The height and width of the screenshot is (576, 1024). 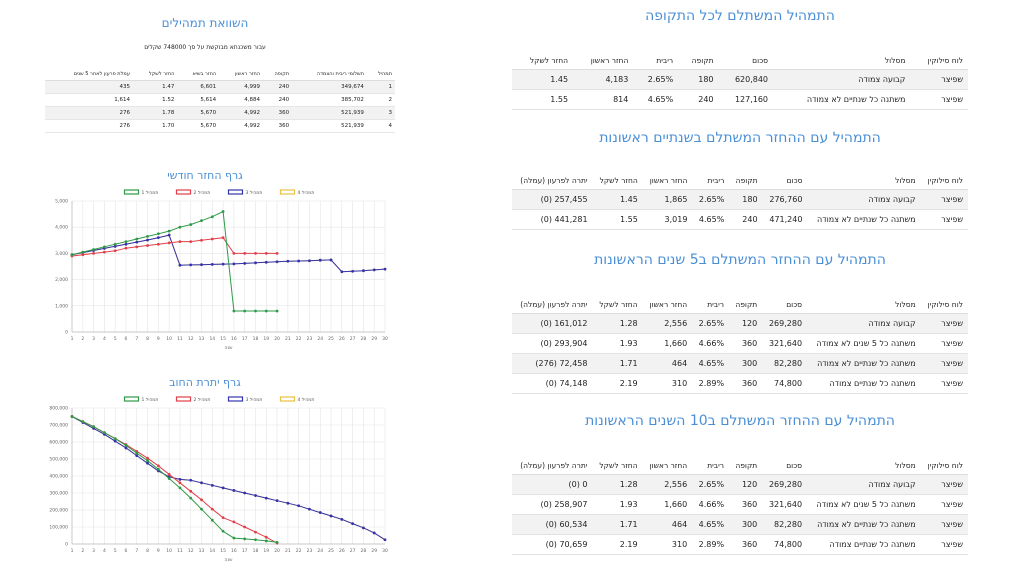 What do you see at coordinates (842, 79) in the screenshot?
I see `table-cell: קבועה צמודה` at bounding box center [842, 79].